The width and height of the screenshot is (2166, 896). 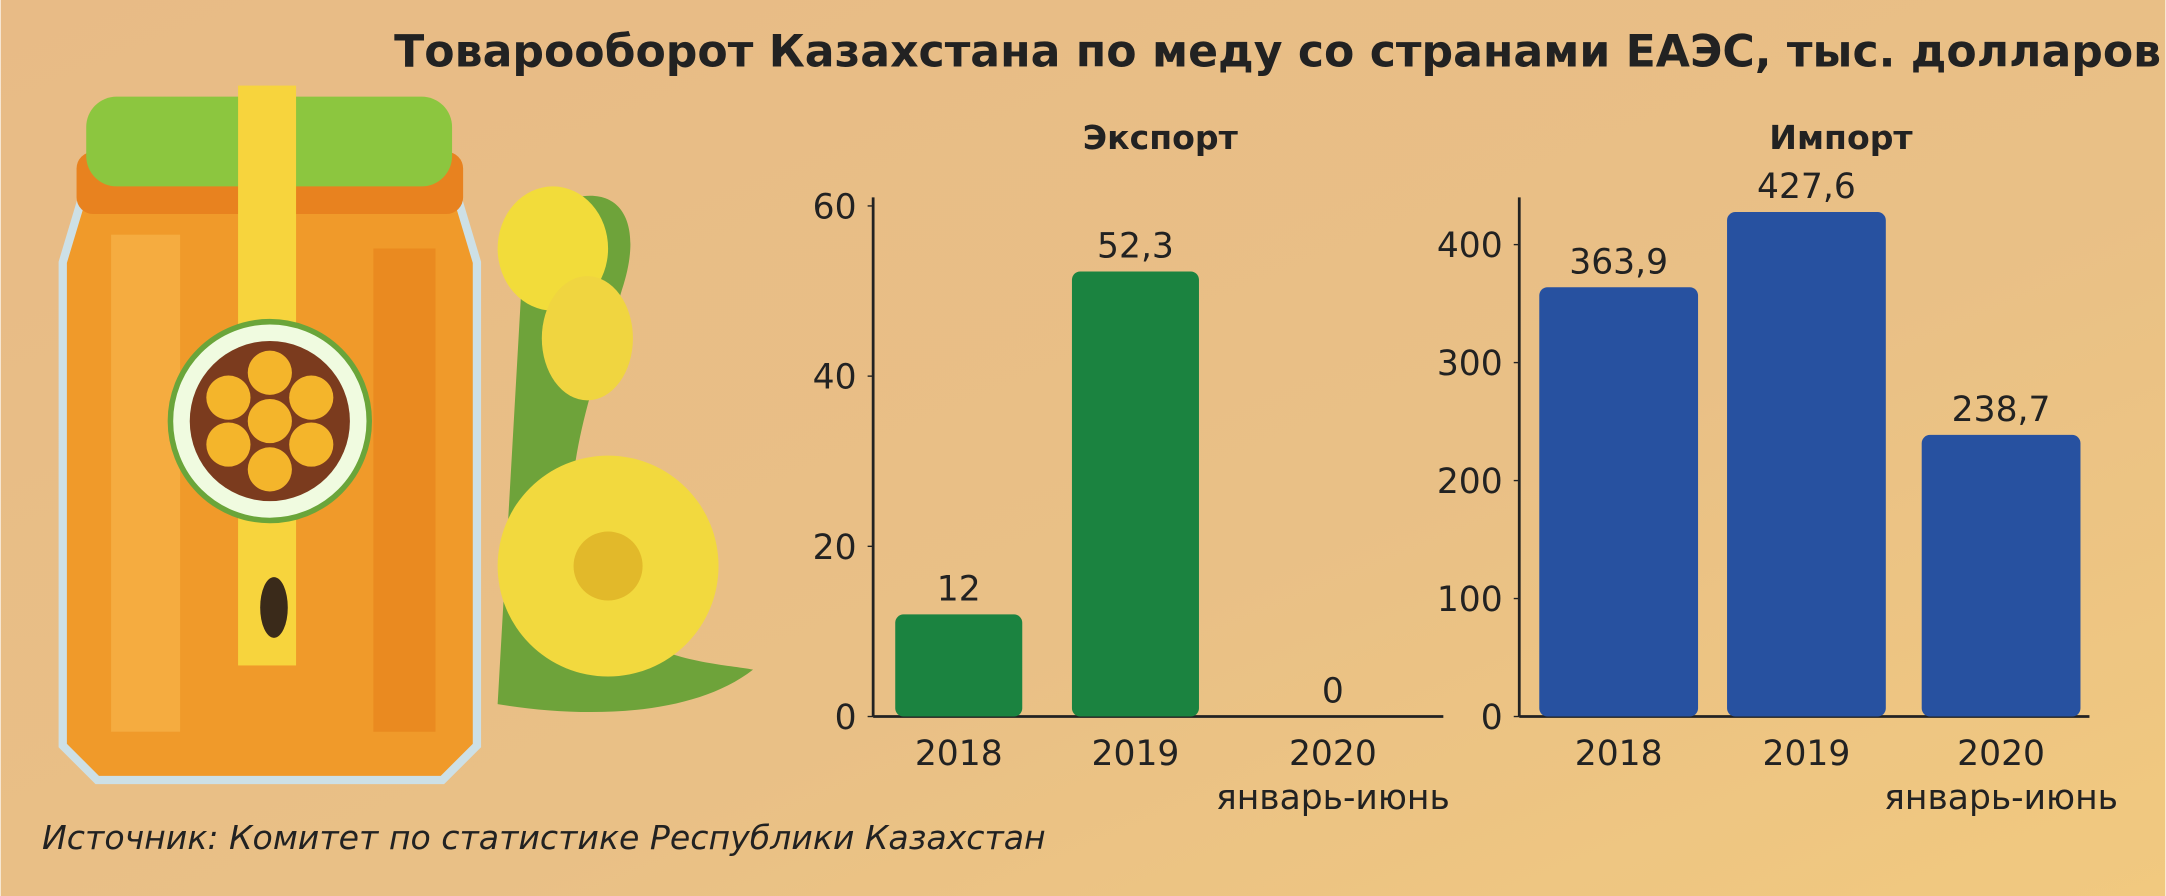 What do you see at coordinates (1618, 262) in the screenshot?
I see `value-label: 363,9` at bounding box center [1618, 262].